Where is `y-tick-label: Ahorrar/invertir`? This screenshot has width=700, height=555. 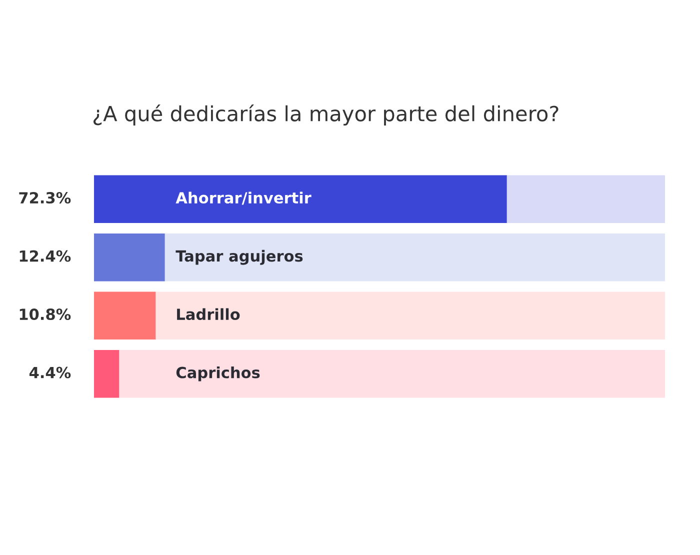
y-tick-label: Ahorrar/invertir is located at coordinates (244, 198).